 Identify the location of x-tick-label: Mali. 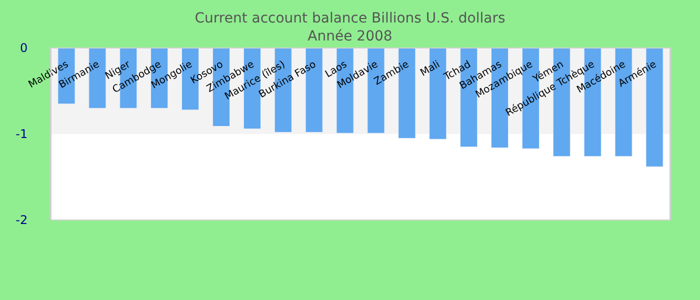
(430, 69).